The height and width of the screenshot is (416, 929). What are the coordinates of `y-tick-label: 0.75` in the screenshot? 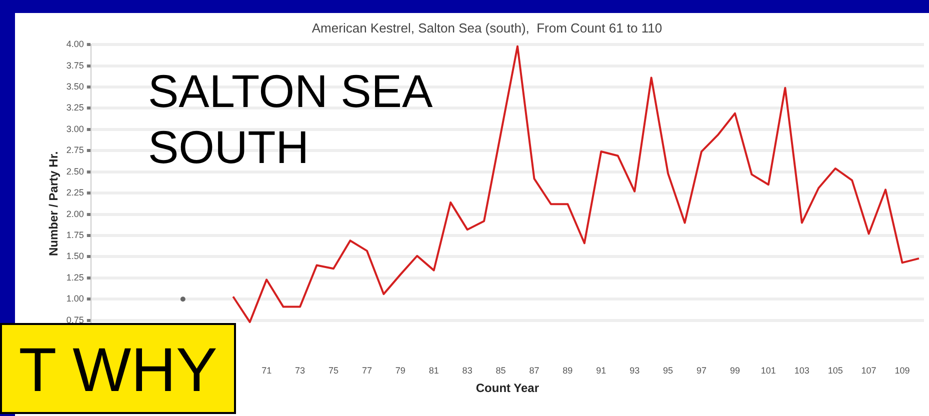 It's located at (75, 319).